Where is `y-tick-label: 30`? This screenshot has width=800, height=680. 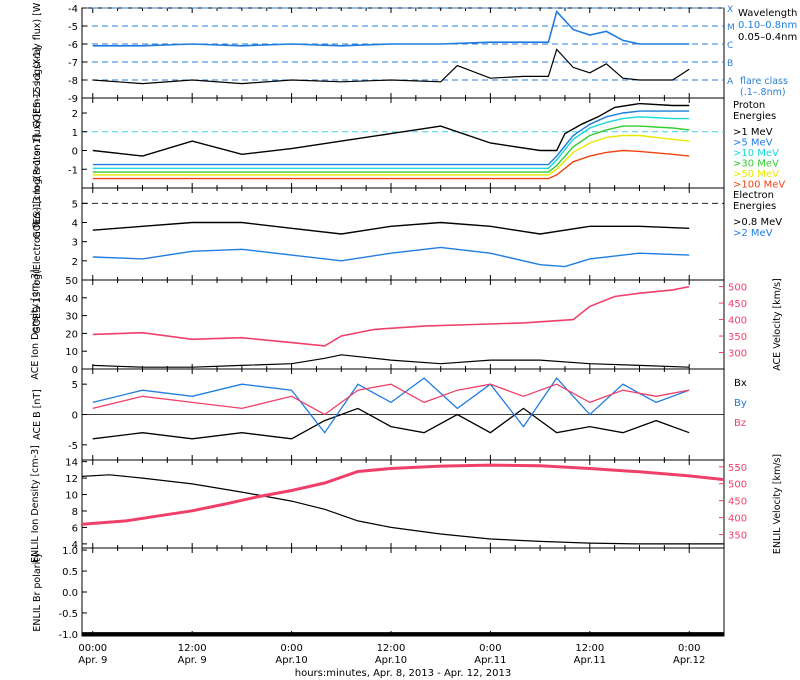
y-tick-label: 30 is located at coordinates (71, 317).